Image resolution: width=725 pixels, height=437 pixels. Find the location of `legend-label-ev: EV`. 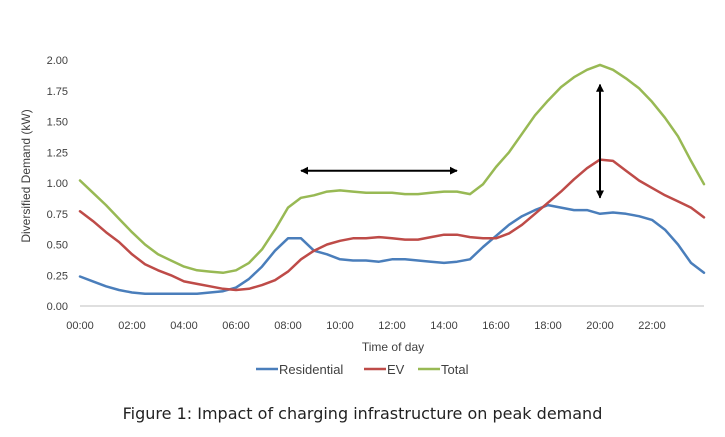

legend-label-ev: EV is located at coordinates (396, 369).